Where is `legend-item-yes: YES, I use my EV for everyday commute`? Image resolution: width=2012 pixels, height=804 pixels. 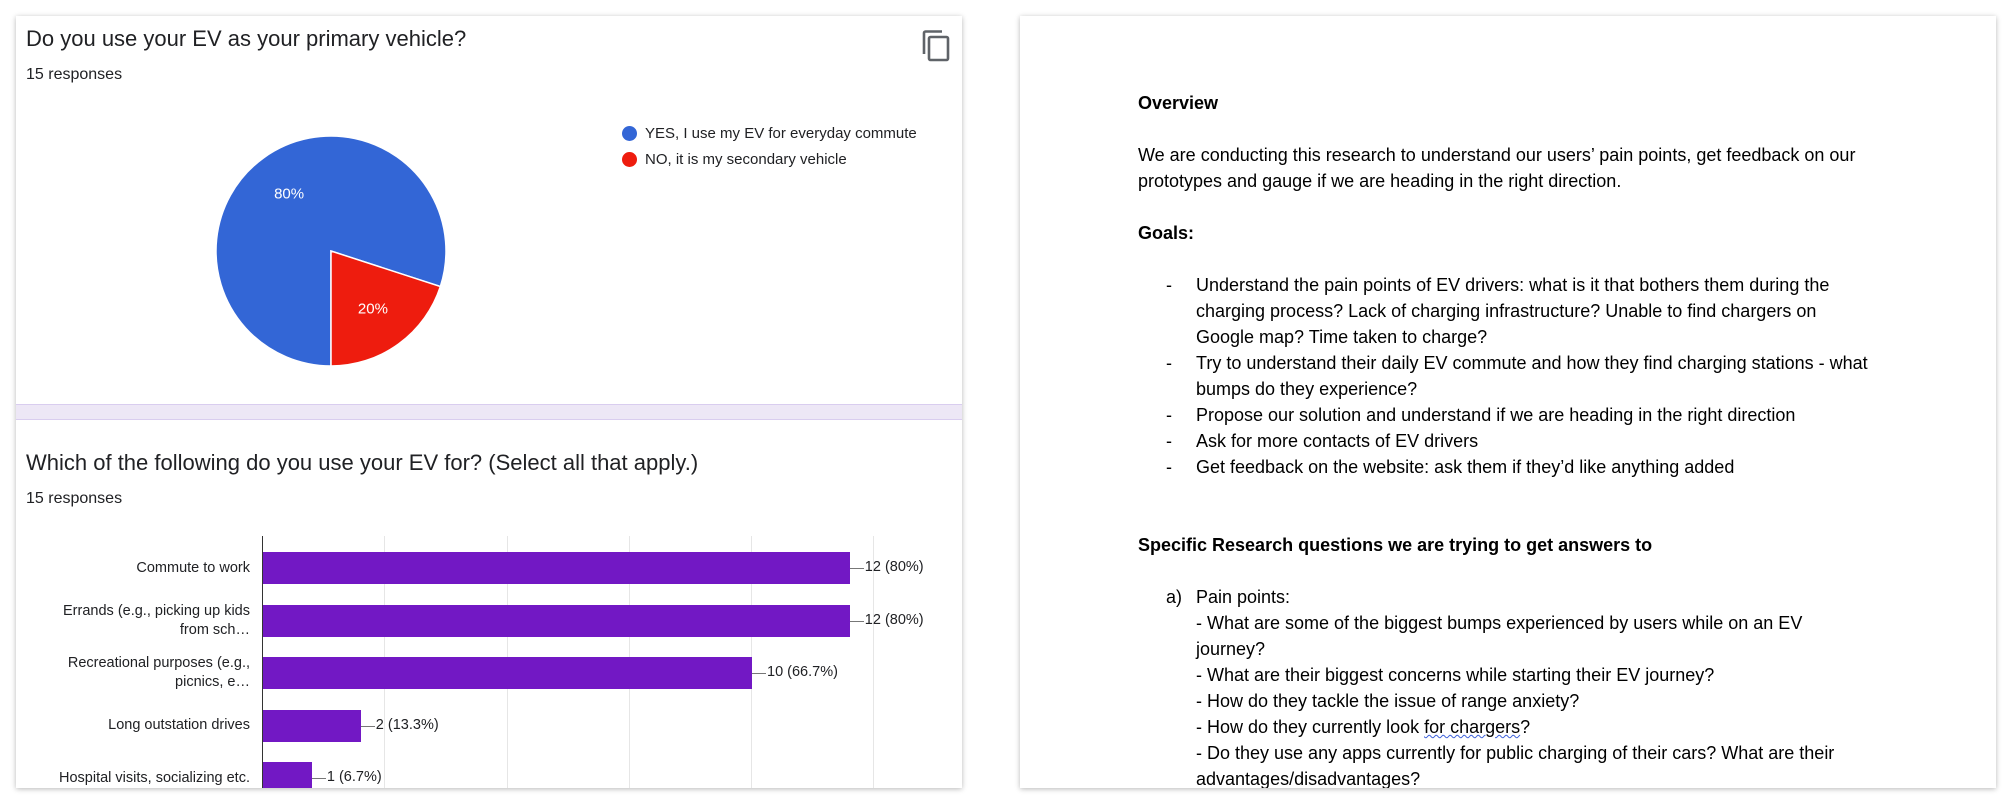 legend-item-yes: YES, I use my EV for everyday commute is located at coordinates (782, 134).